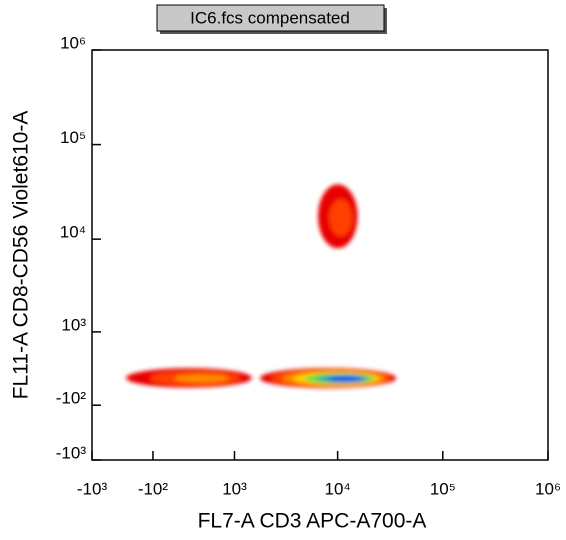 This screenshot has height=540, width=566. Describe the element at coordinates (443, 488) in the screenshot. I see `x-tick-label: 10⁵` at that location.